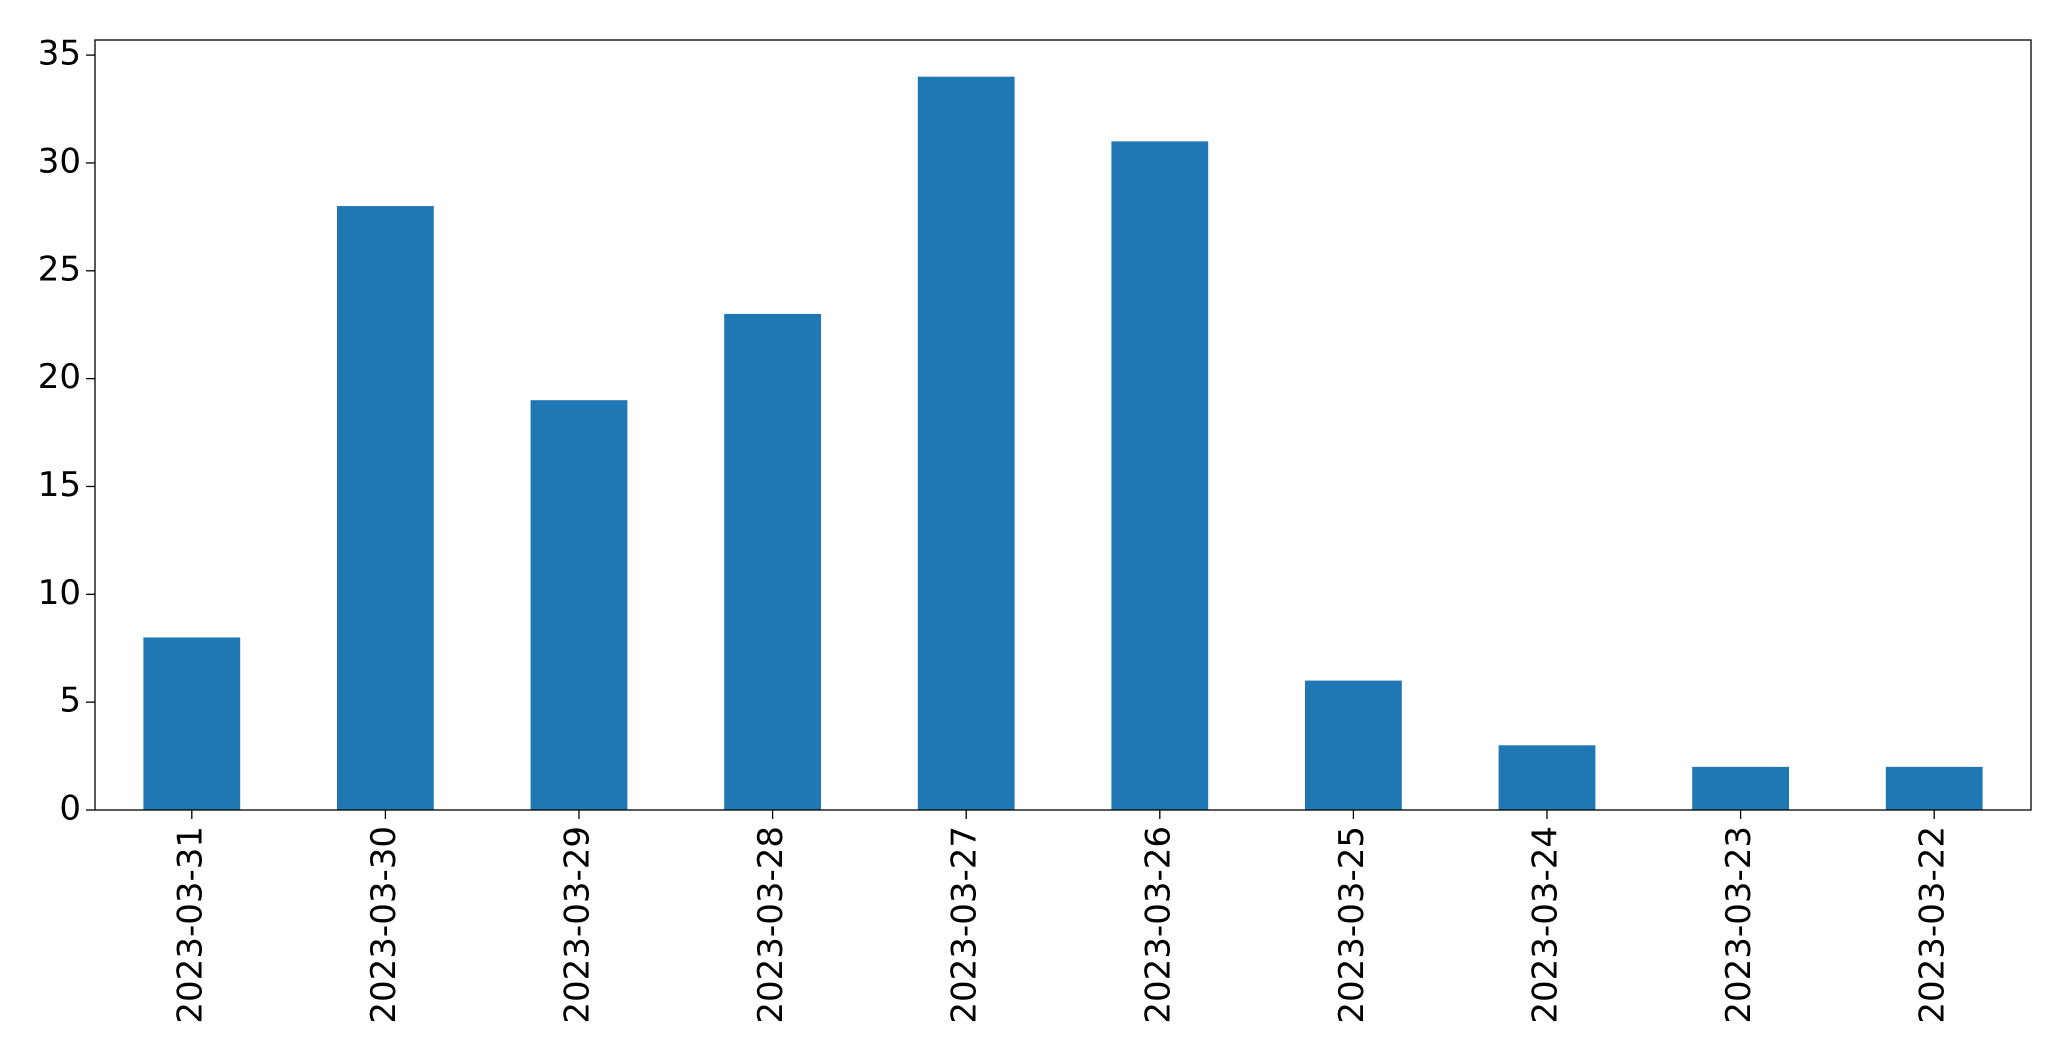 This screenshot has width=2071, height=1061. Describe the element at coordinates (1546, 925) in the screenshot. I see `x-tick-label: 2023-03-24` at that location.